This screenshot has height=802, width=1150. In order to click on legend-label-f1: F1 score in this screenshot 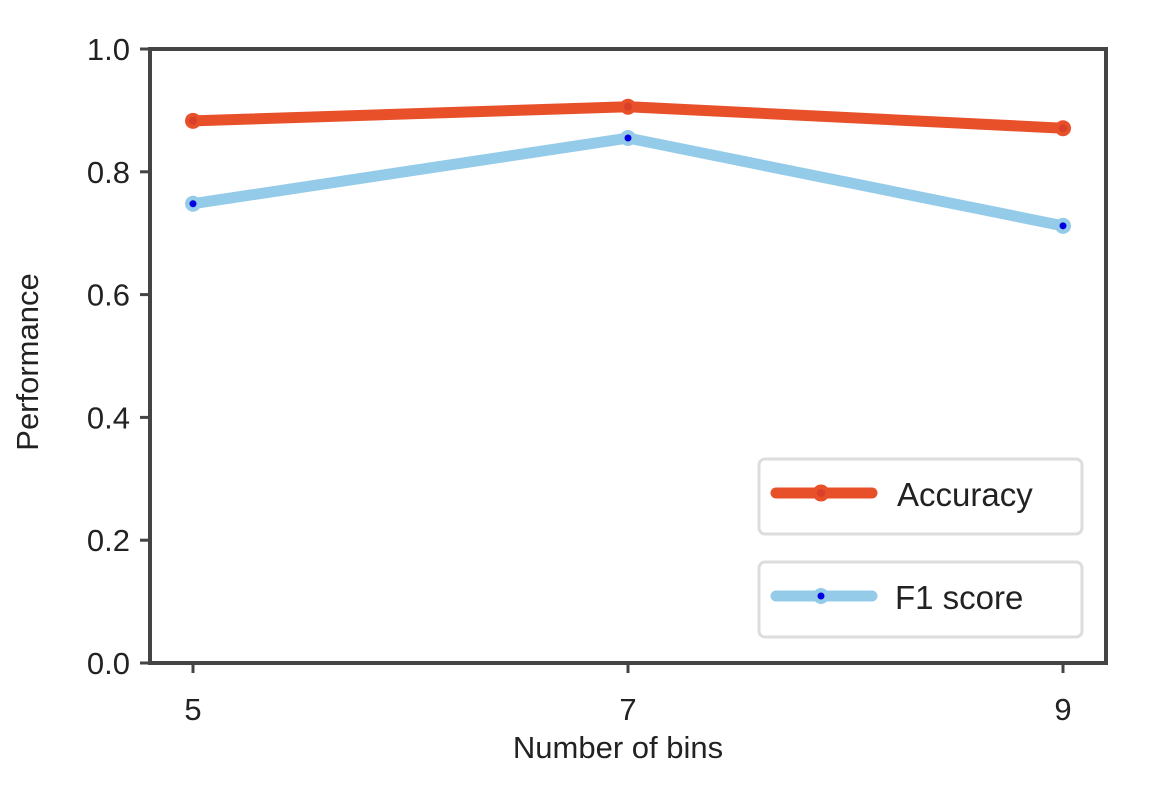, I will do `click(959, 597)`.